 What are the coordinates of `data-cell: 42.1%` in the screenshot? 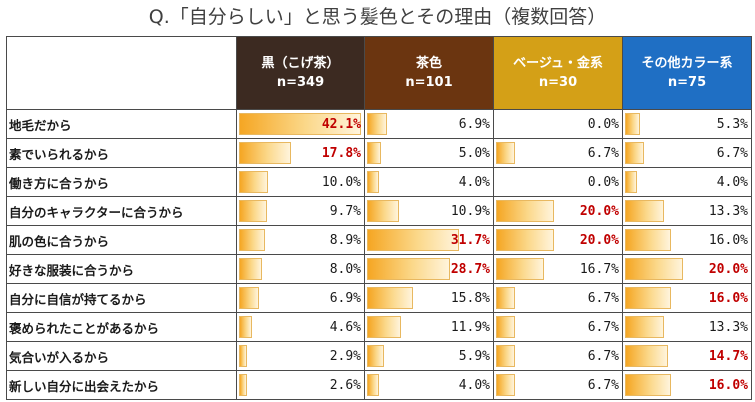 It's located at (300, 124).